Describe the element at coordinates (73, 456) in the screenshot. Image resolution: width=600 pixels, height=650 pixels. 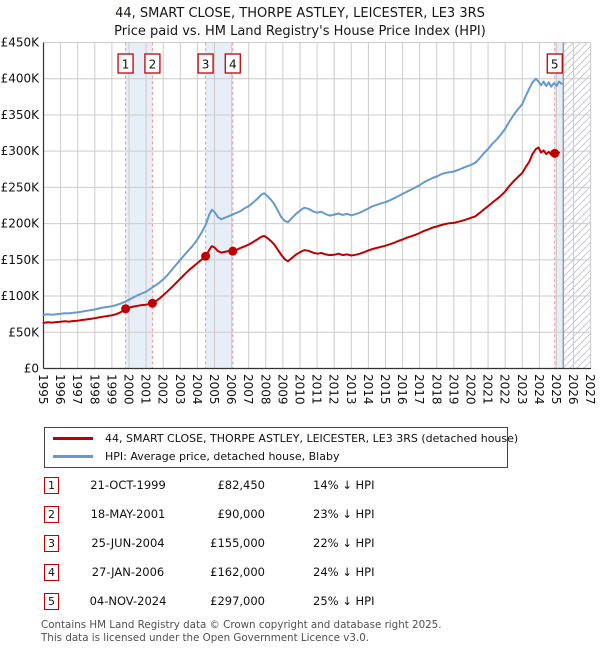
I see `hpi-line-swatch` at that location.